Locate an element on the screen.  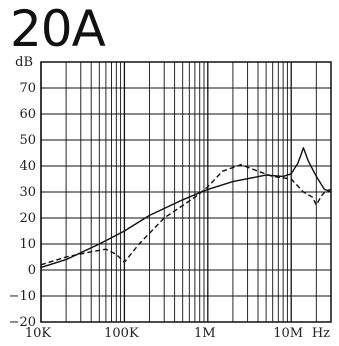
y-unit-label: dB is located at coordinates (24, 62).